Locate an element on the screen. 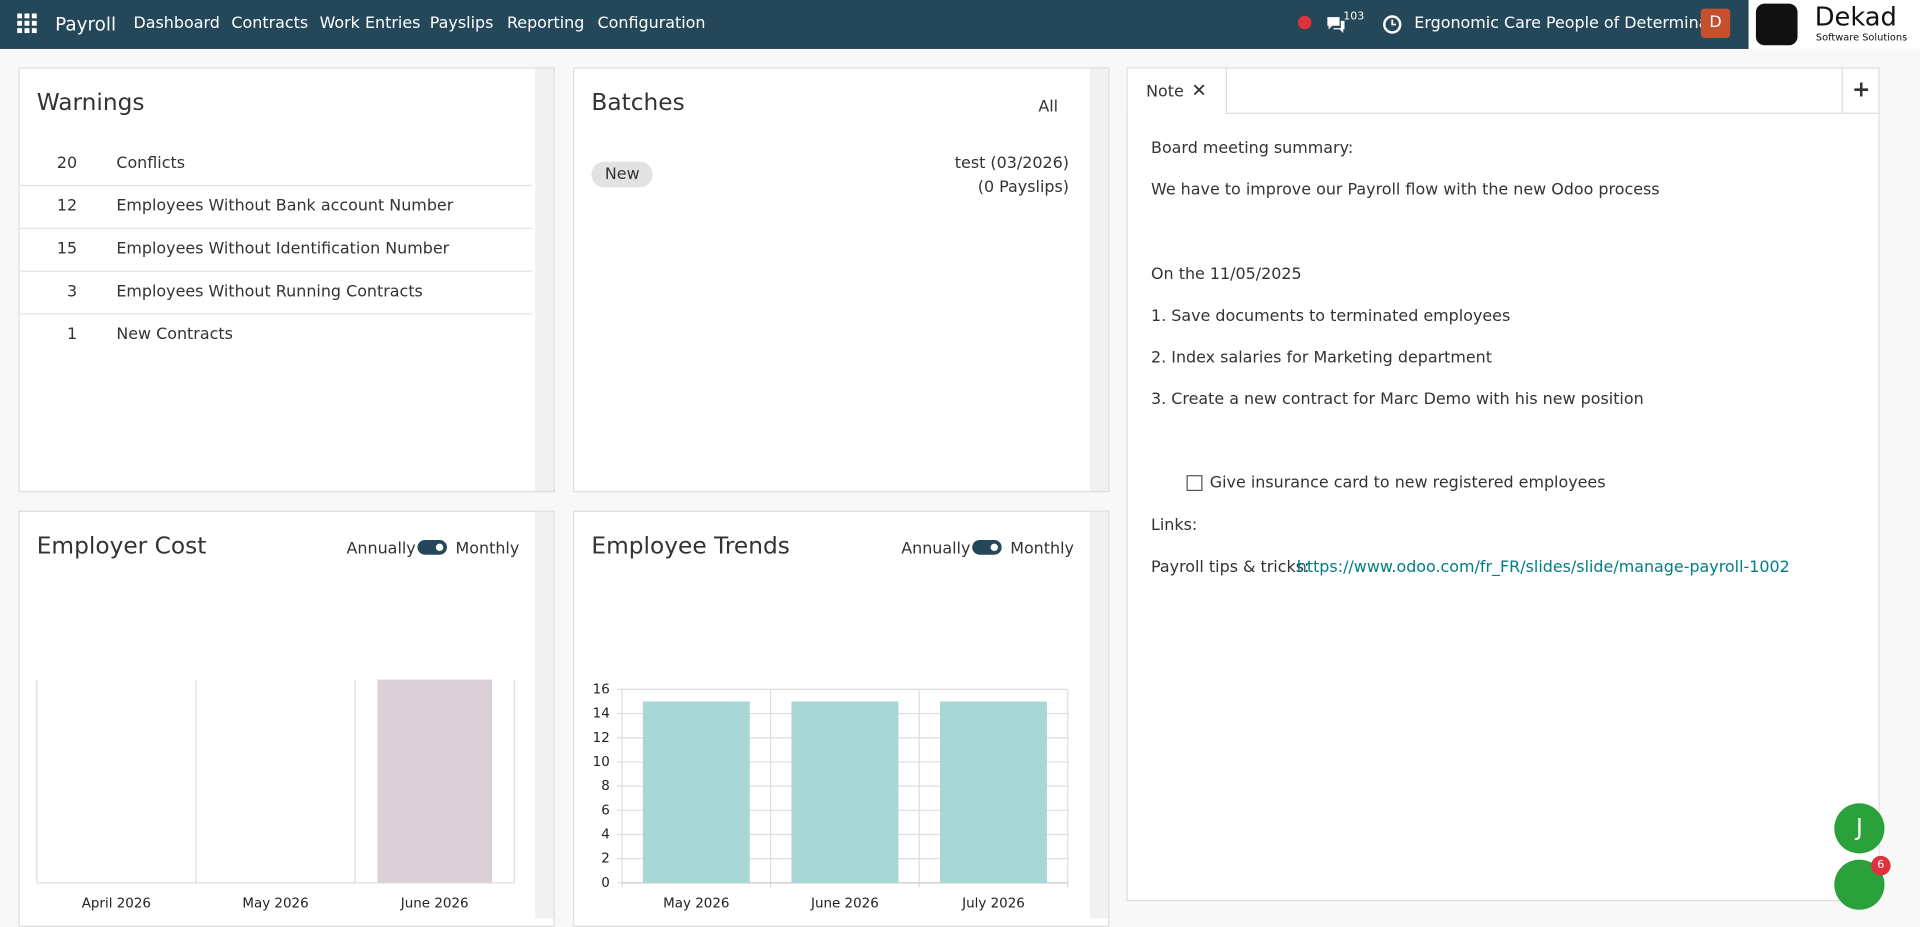  warning-label: New Contracts is located at coordinates (174, 335).